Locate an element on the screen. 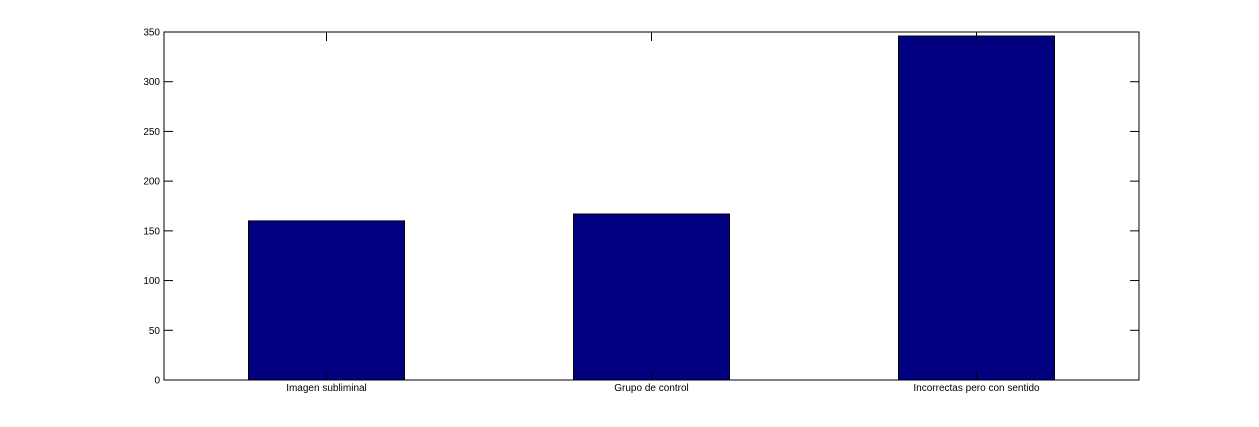 Image resolution: width=1259 pixels, height=427 pixels. x-tick-label-0: Imagen subliminal is located at coordinates (326, 388).